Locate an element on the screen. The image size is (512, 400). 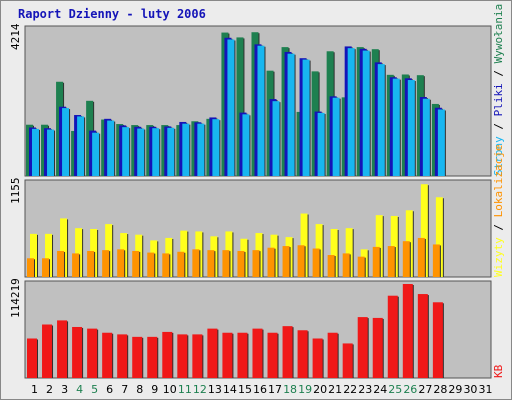
x-label-day: 23 is located at coordinates (365, 389).